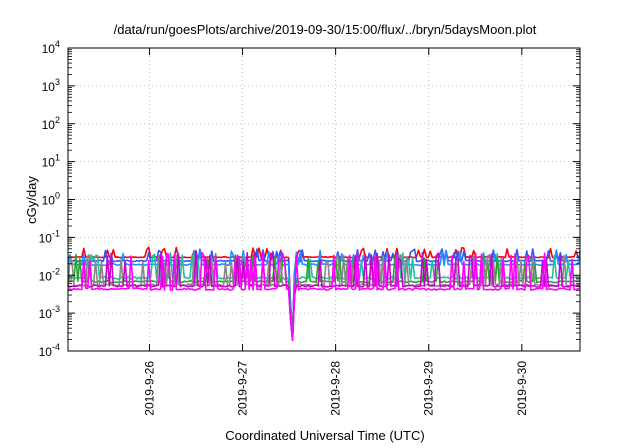  Describe the element at coordinates (149, 388) in the screenshot. I see `x-tick-label: 2019-9-26` at that location.